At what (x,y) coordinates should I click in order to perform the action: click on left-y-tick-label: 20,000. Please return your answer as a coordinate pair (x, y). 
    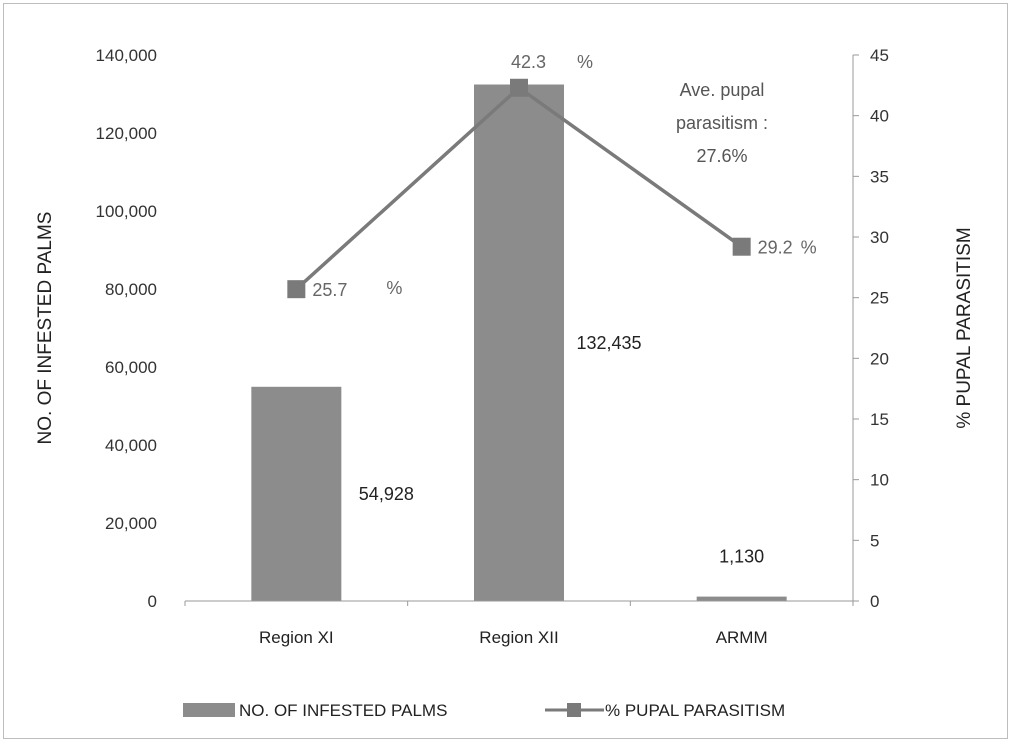
    Looking at the image, I should click on (131, 523).